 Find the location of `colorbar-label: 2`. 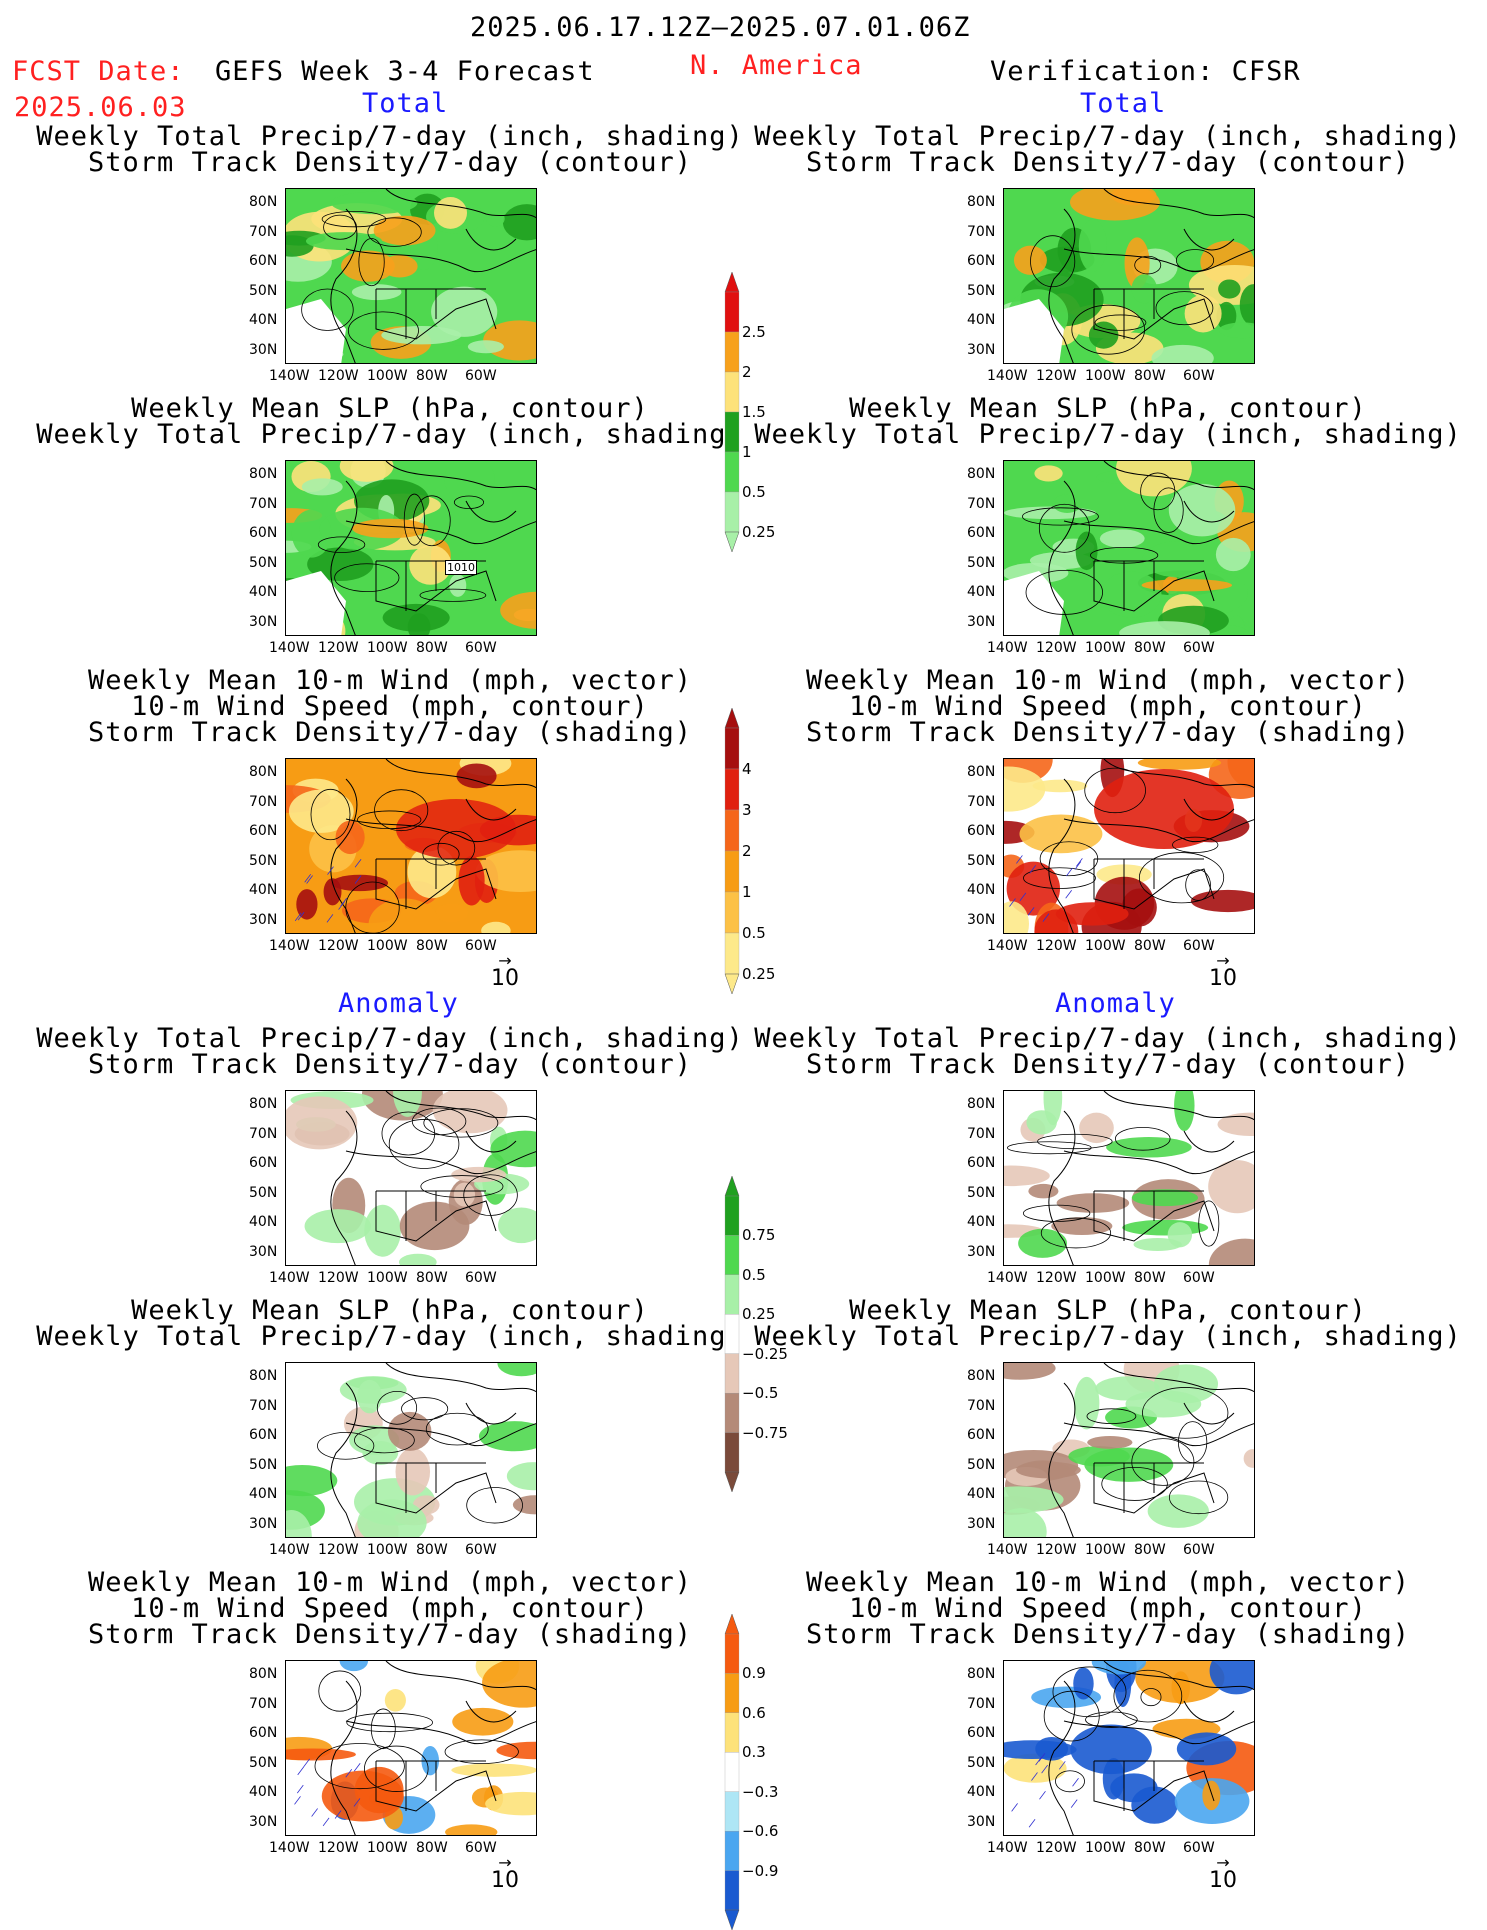

colorbar-label: 2 is located at coordinates (747, 851).